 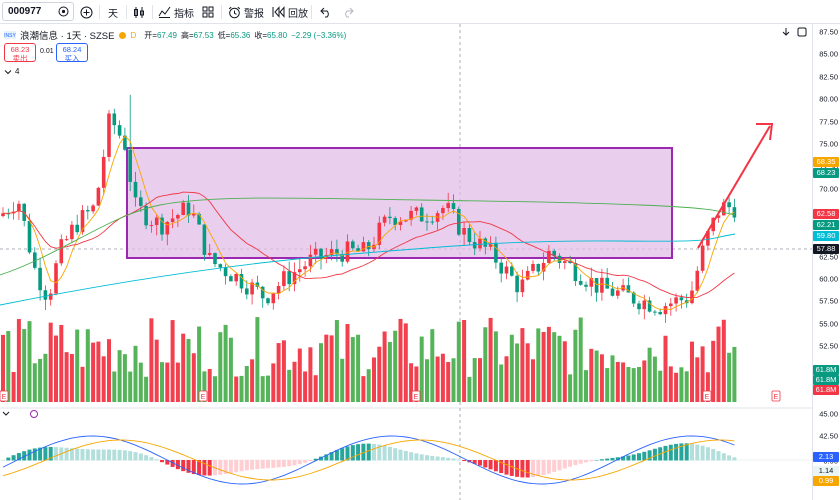 What do you see at coordinates (113, 12) in the screenshot?
I see `interval-button: 天` at bounding box center [113, 12].